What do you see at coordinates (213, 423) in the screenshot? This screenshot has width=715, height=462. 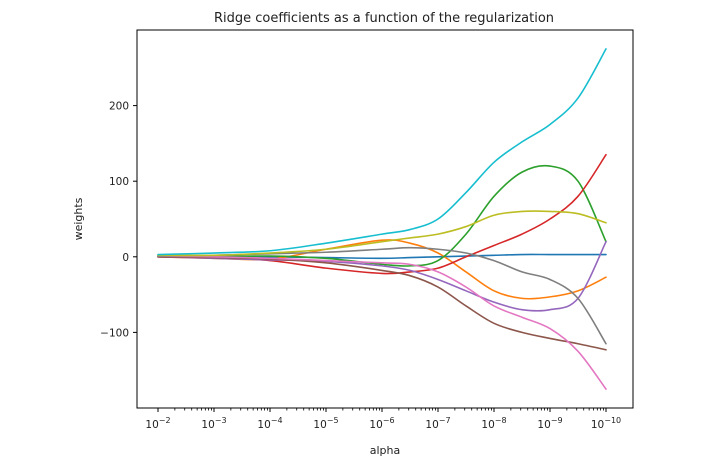 I see `x-tick-label: 10⁻³` at bounding box center [213, 423].